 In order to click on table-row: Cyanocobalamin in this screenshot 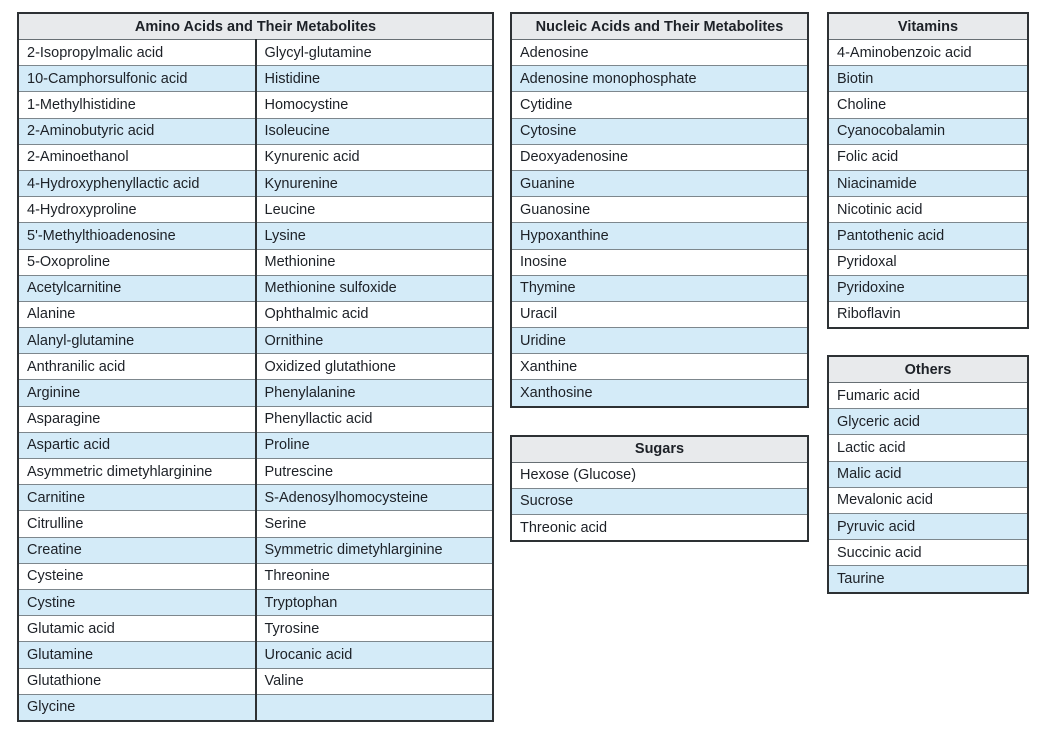, I will do `click(928, 131)`.